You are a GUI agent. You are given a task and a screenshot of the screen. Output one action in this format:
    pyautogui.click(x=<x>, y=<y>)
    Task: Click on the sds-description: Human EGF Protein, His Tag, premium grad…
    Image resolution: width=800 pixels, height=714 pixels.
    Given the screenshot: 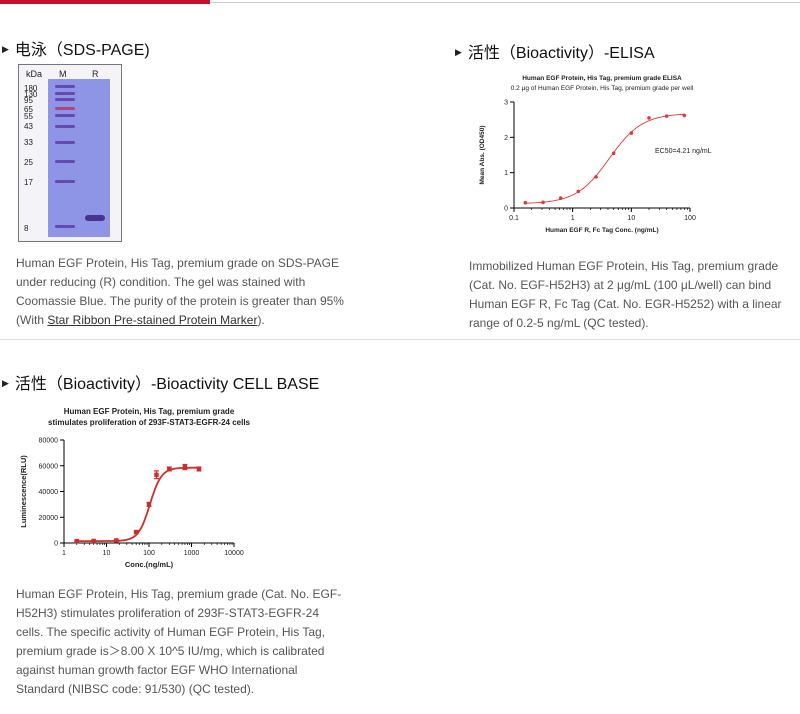 What is the action you would take?
    pyautogui.click(x=186, y=292)
    